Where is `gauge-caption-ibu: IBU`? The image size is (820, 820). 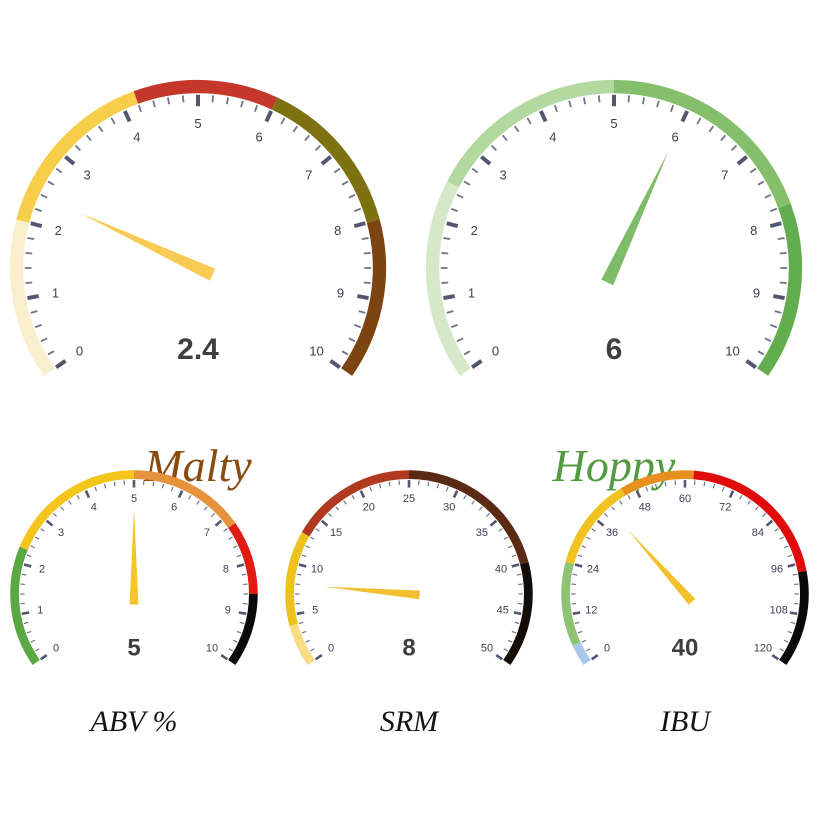 gauge-caption-ibu: IBU is located at coordinates (685, 721).